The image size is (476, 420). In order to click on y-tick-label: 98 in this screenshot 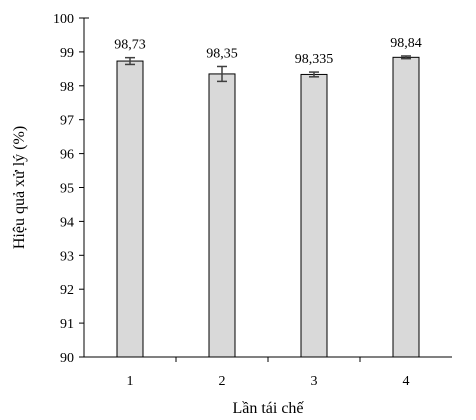, I will do `click(67, 87)`.